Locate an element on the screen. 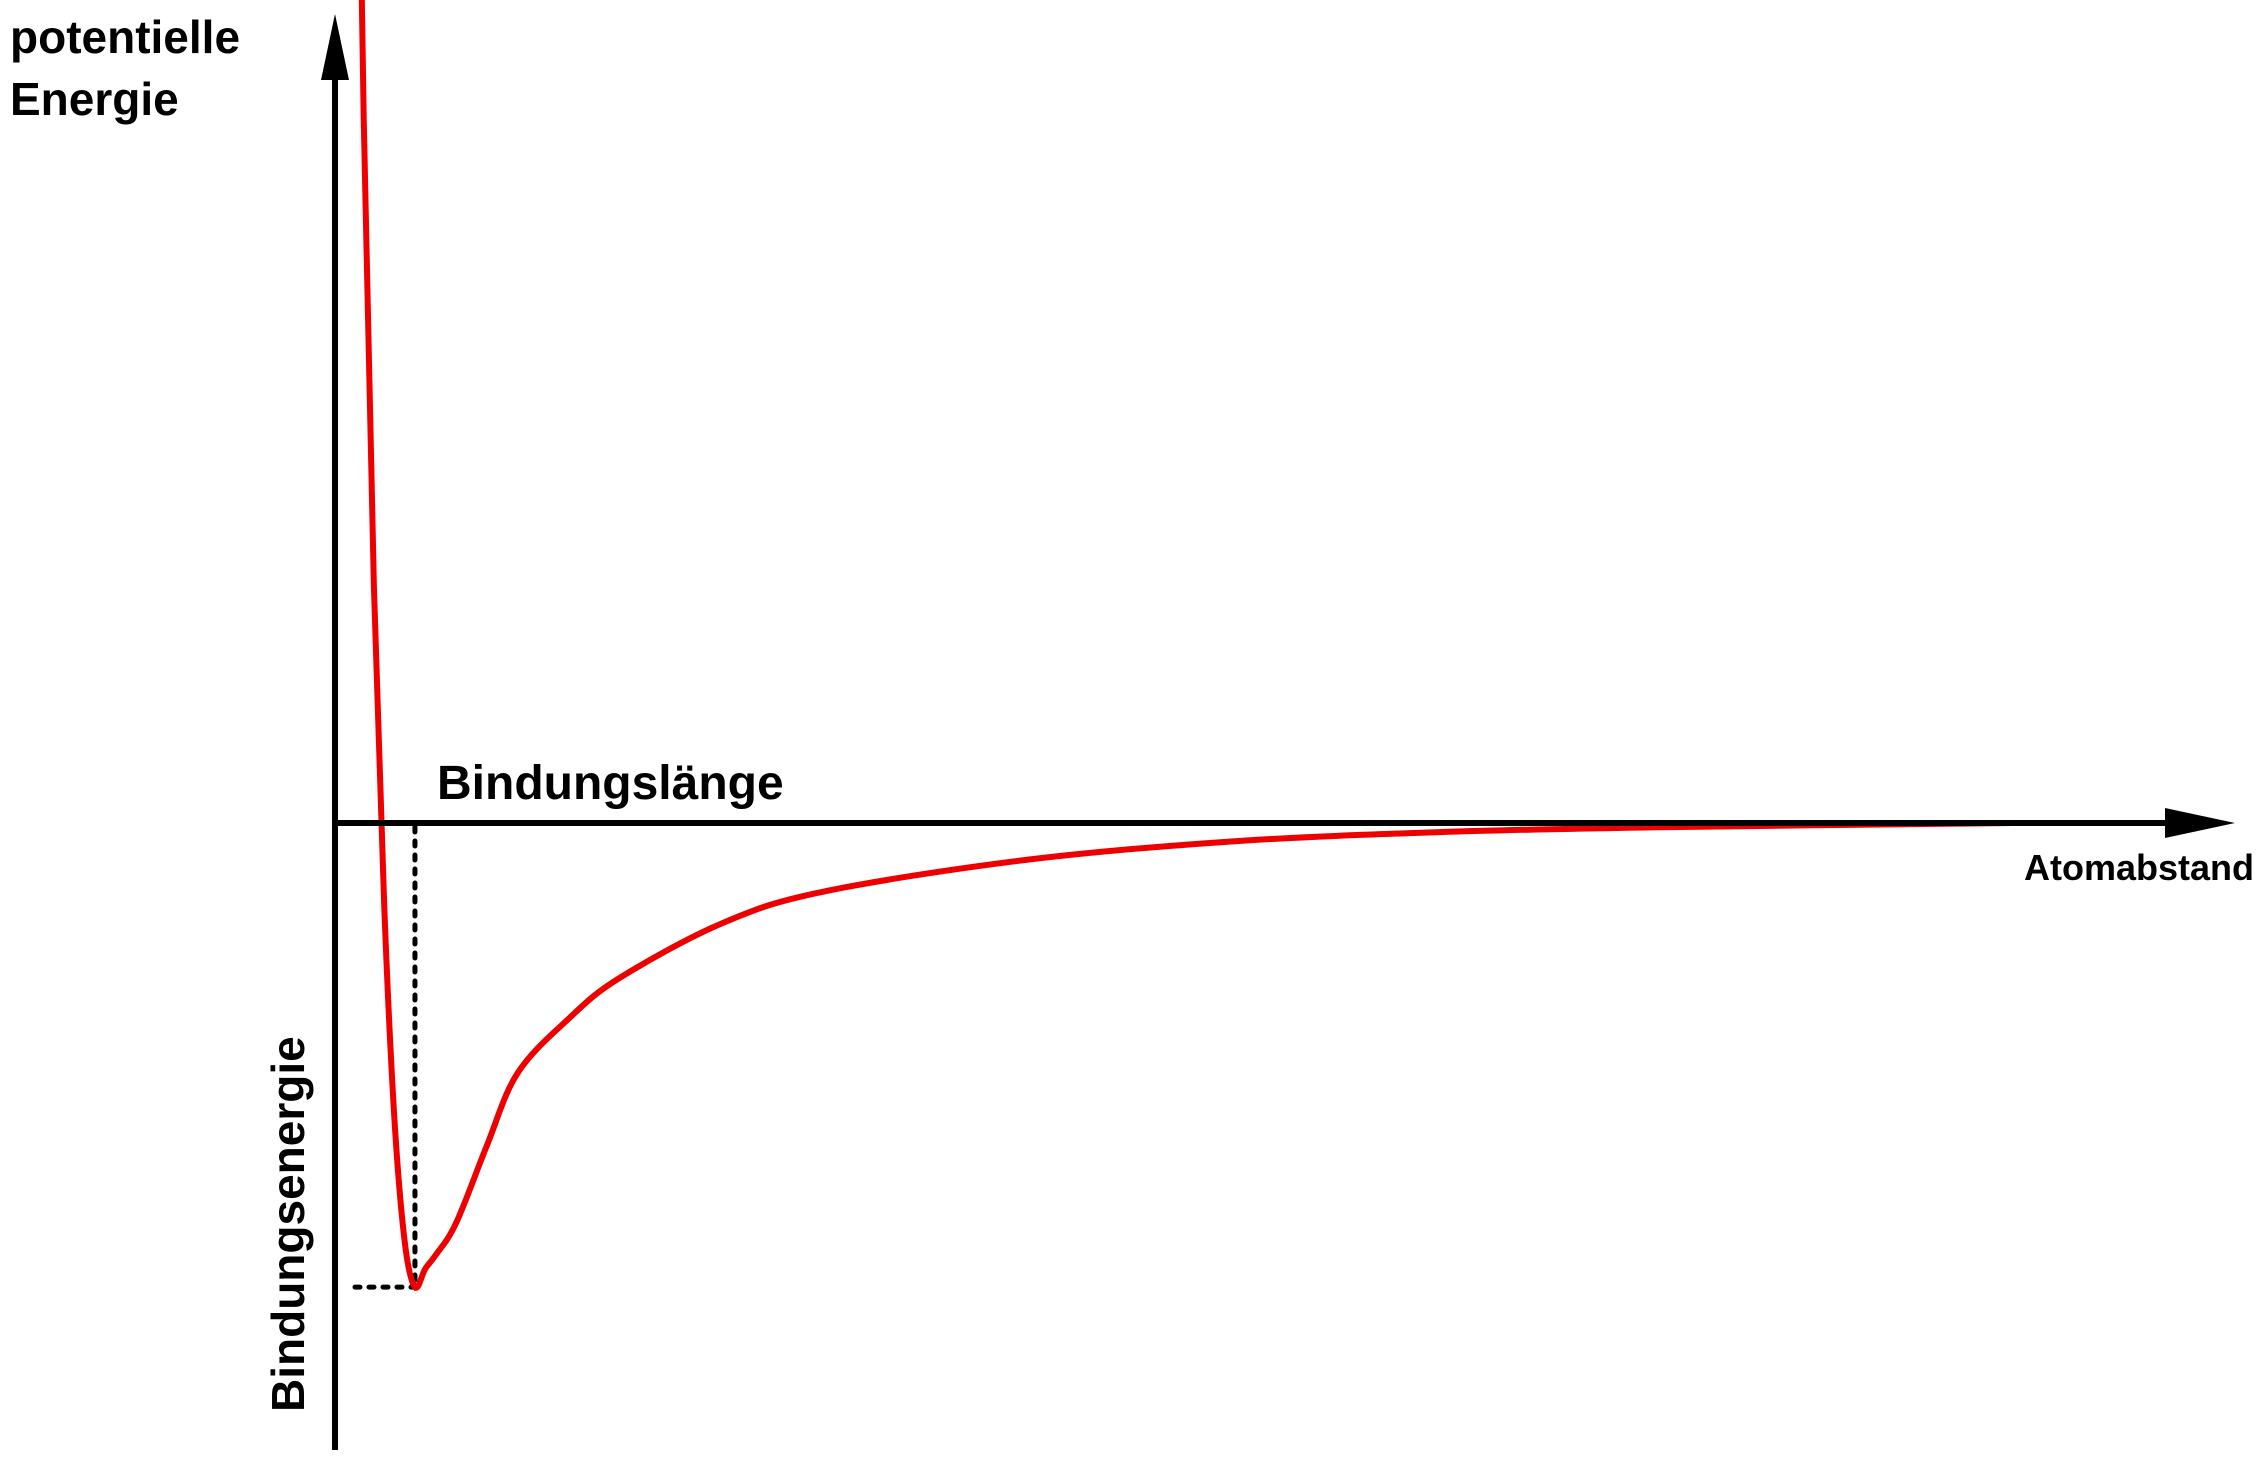 Image resolution: width=2256 pixels, height=1458 pixels. x-axis-arrowhead is located at coordinates (2200, 823).